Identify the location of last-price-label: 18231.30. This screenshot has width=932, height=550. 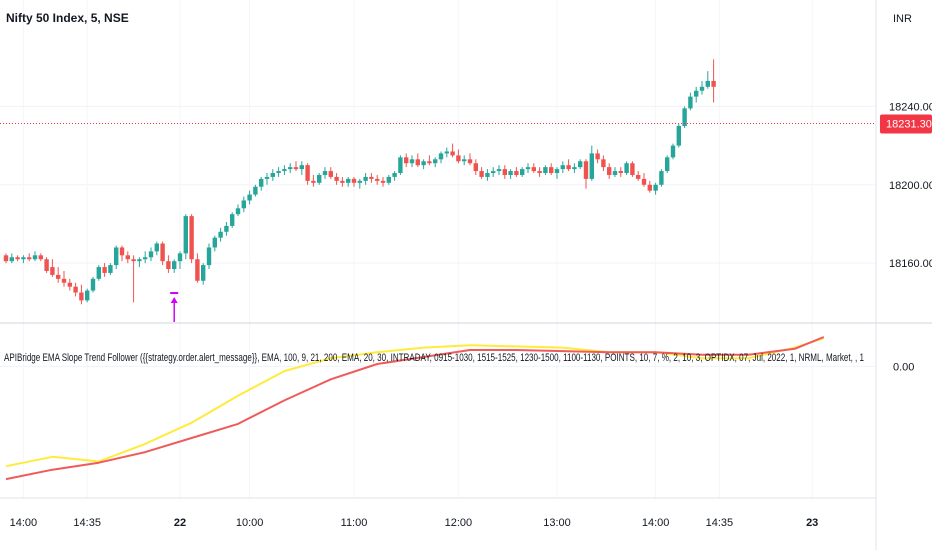
(909, 124).